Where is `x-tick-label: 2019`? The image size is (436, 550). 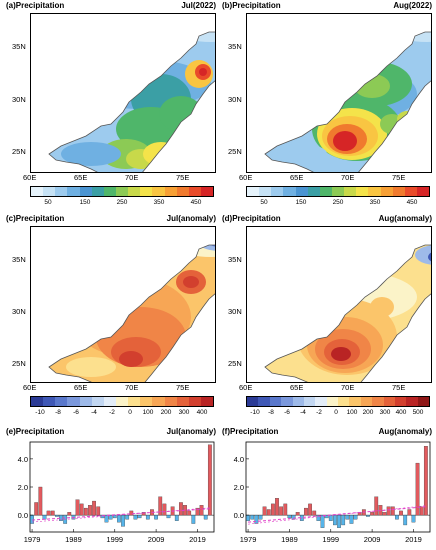 x-tick-label: 2019 is located at coordinates (413, 539).